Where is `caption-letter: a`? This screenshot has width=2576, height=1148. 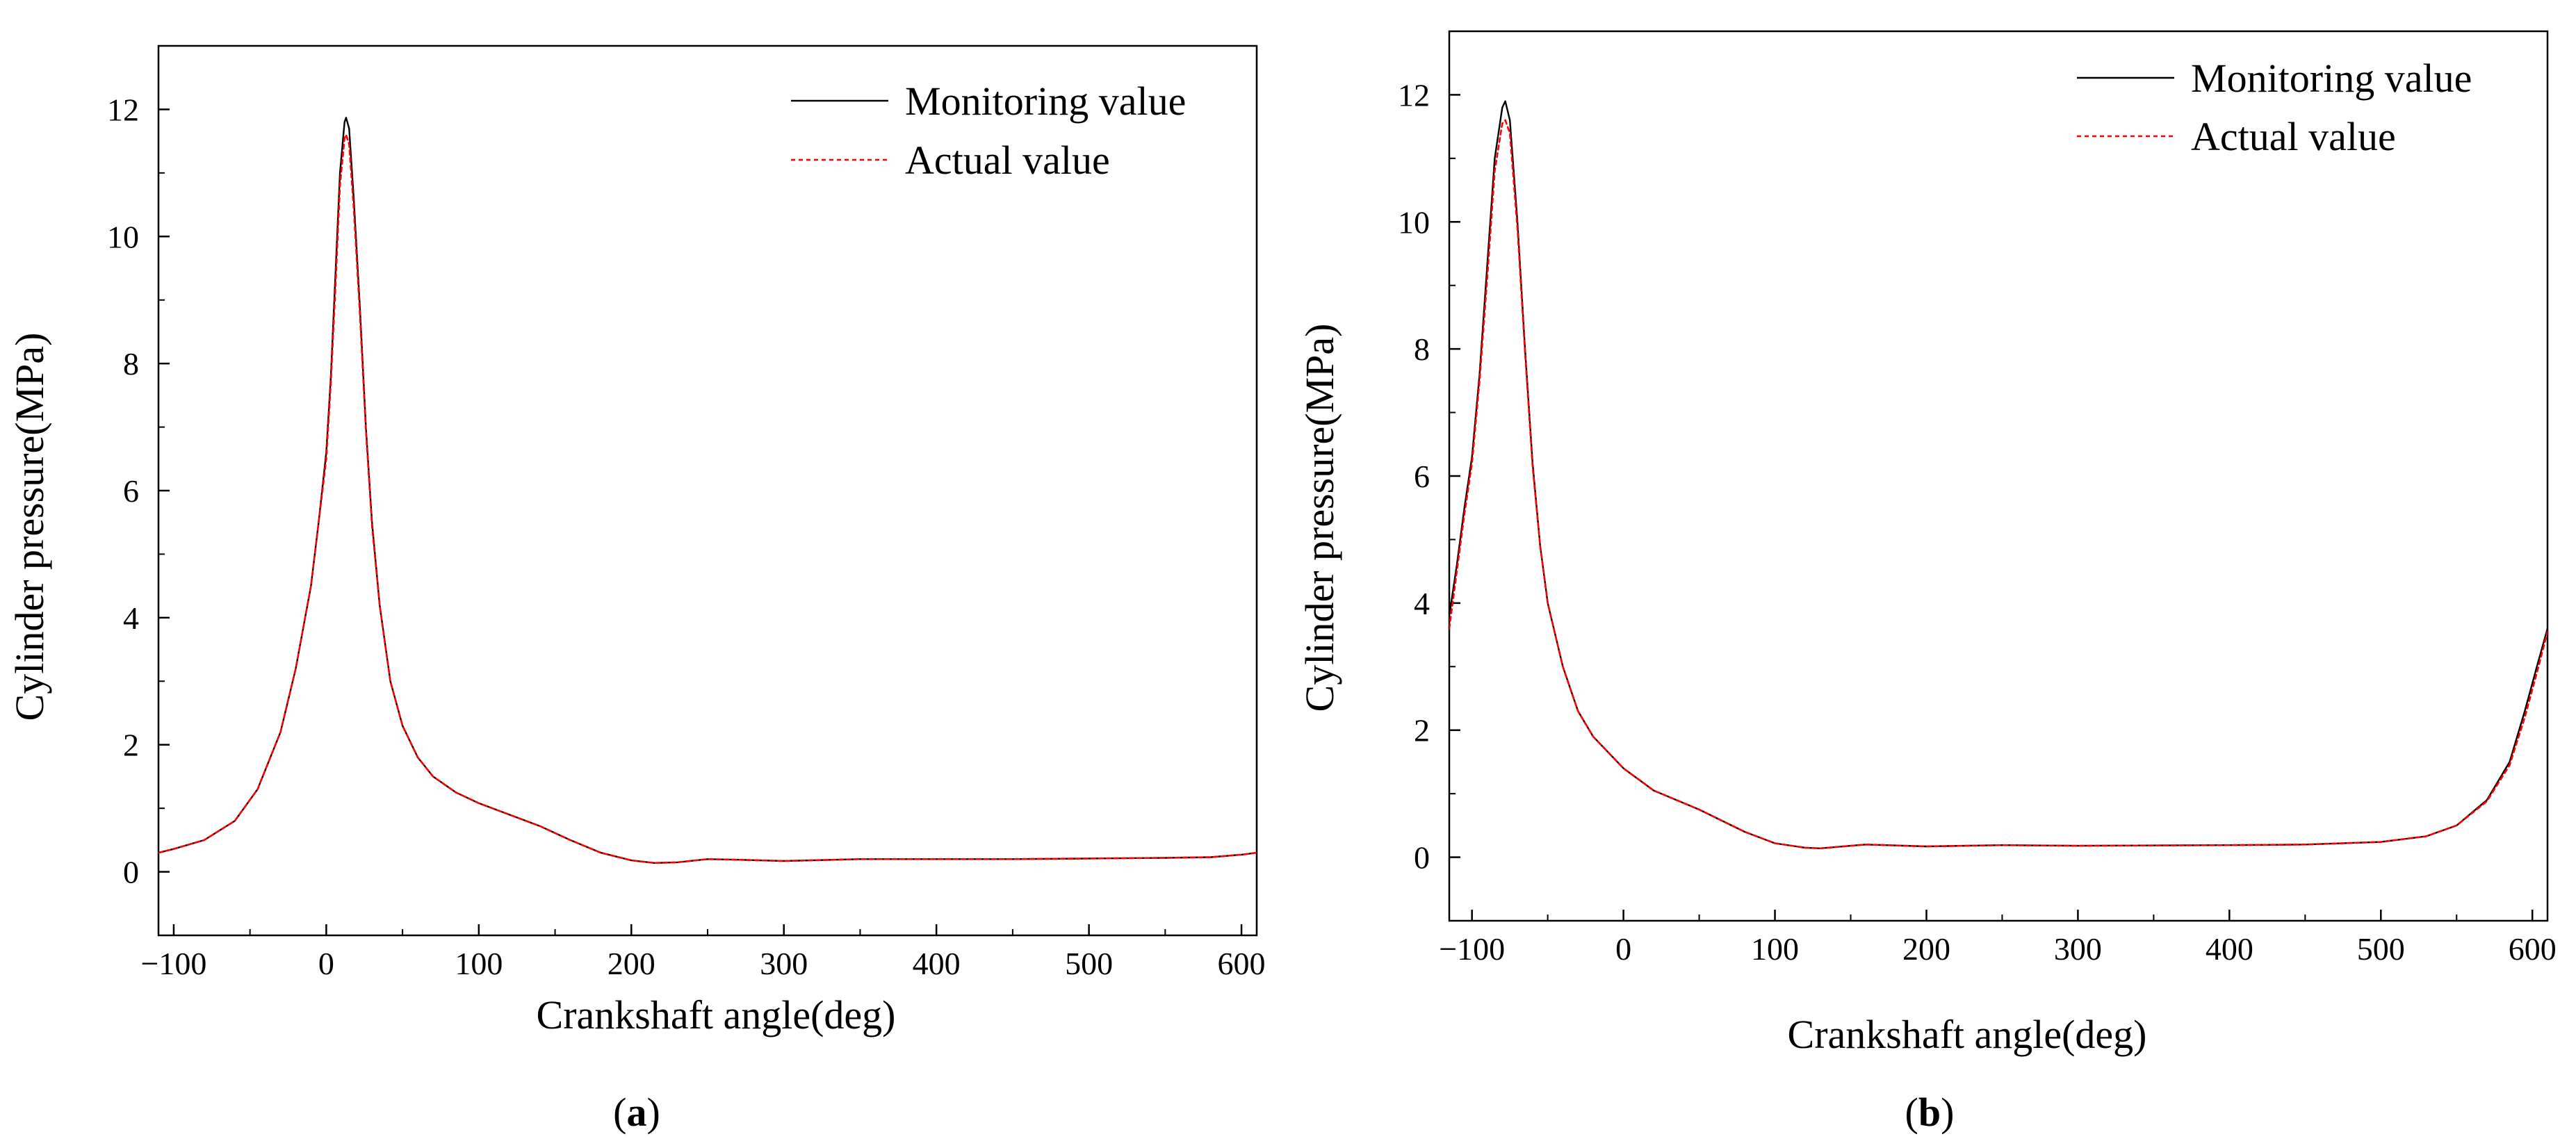
caption-letter: a is located at coordinates (637, 1112).